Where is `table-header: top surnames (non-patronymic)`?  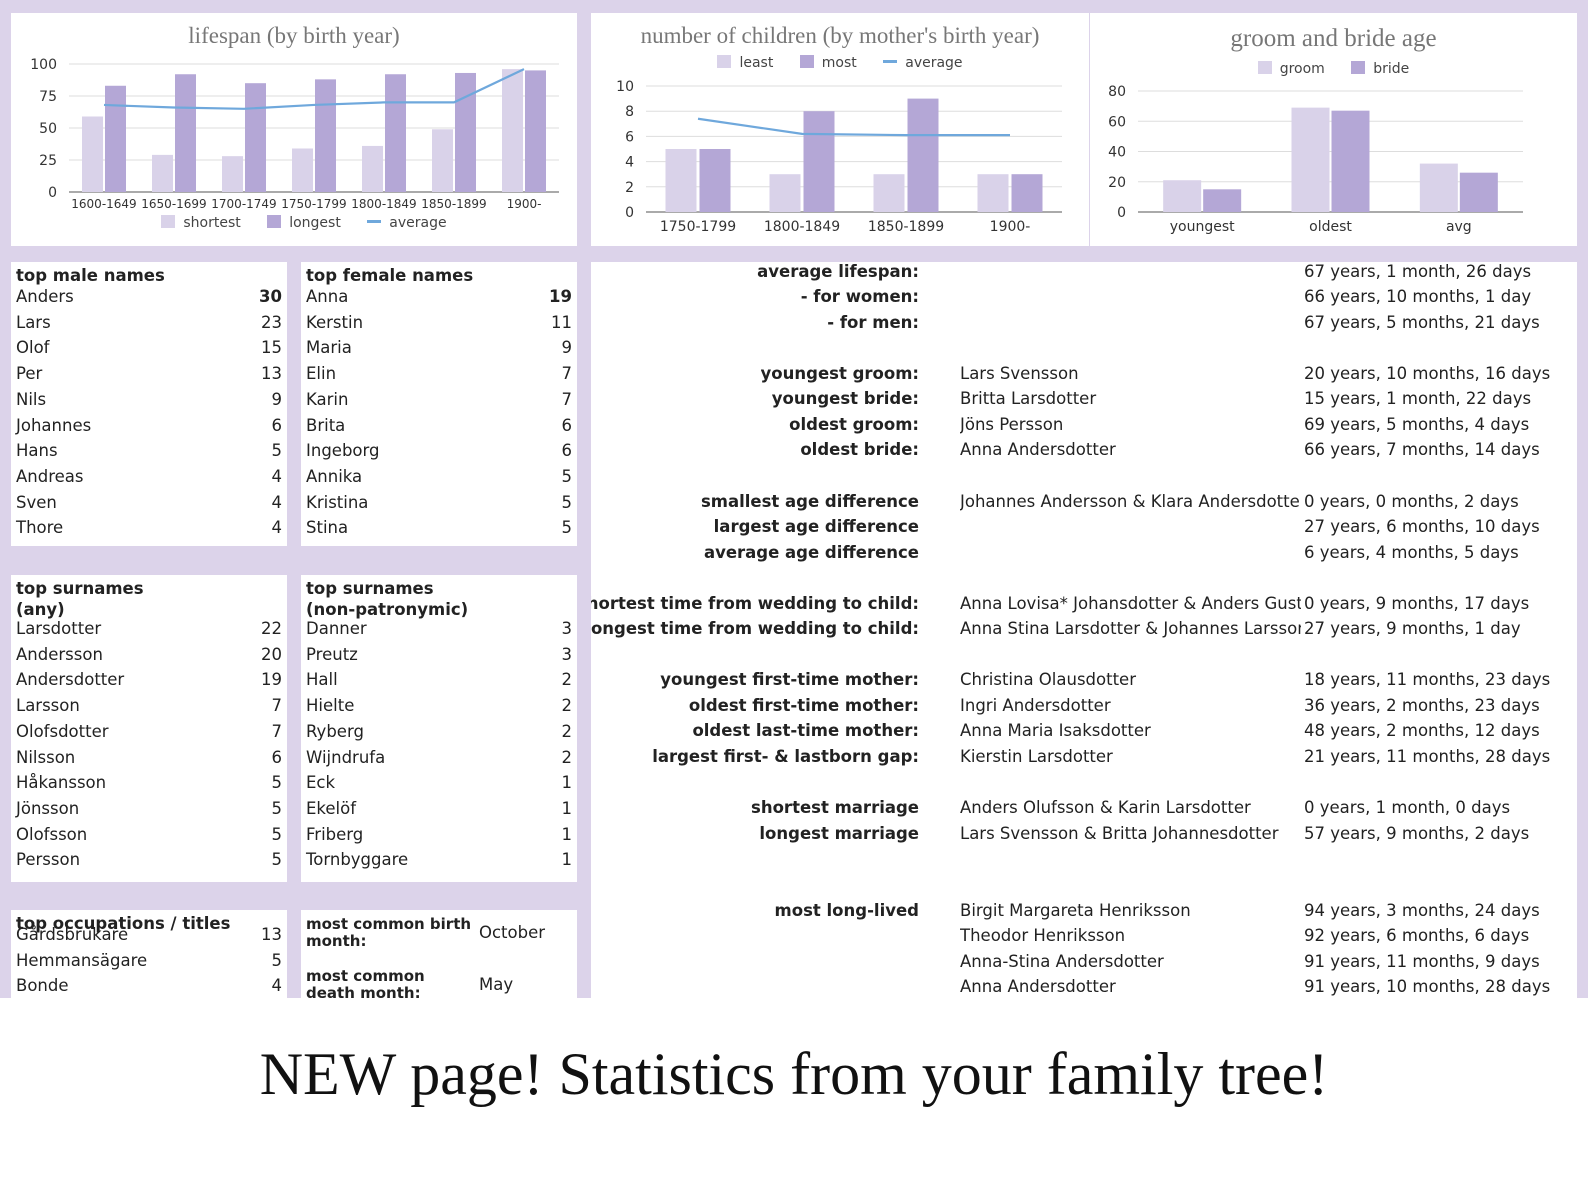 table-header: top surnames (non-patronymic) is located at coordinates (387, 599).